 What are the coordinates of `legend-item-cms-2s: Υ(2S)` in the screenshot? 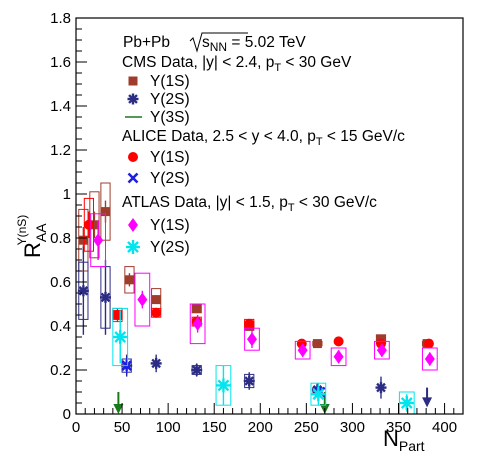 It's located at (158, 99).